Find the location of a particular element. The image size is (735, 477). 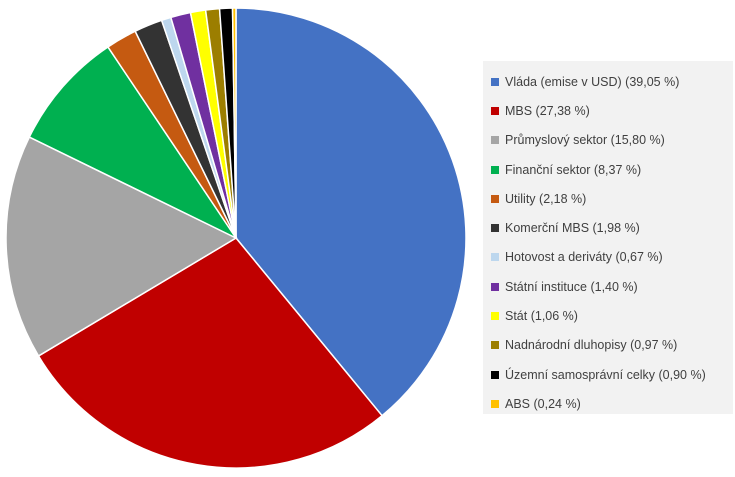

legend-item: Finanční sektor (8,37 %) is located at coordinates (612, 169).